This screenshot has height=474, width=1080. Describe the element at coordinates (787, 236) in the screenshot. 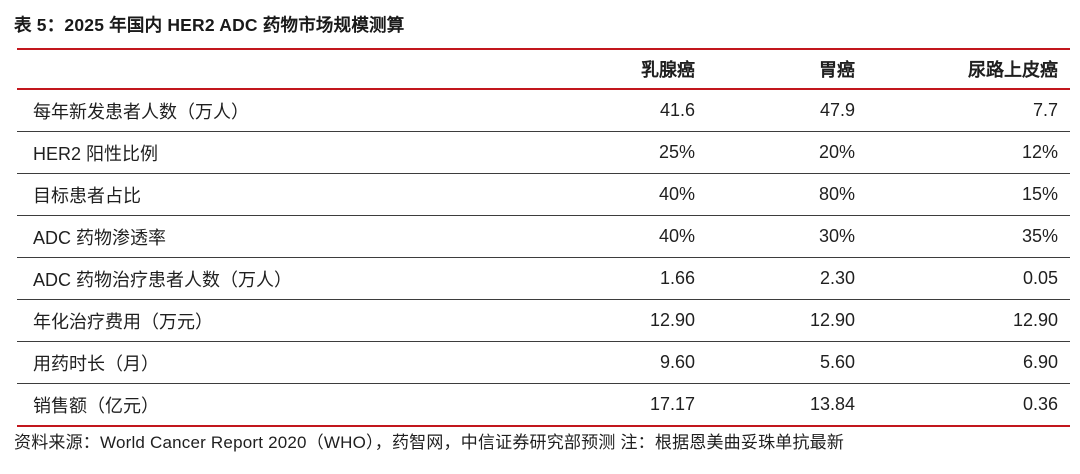

I see `cell-value: 30%` at that location.